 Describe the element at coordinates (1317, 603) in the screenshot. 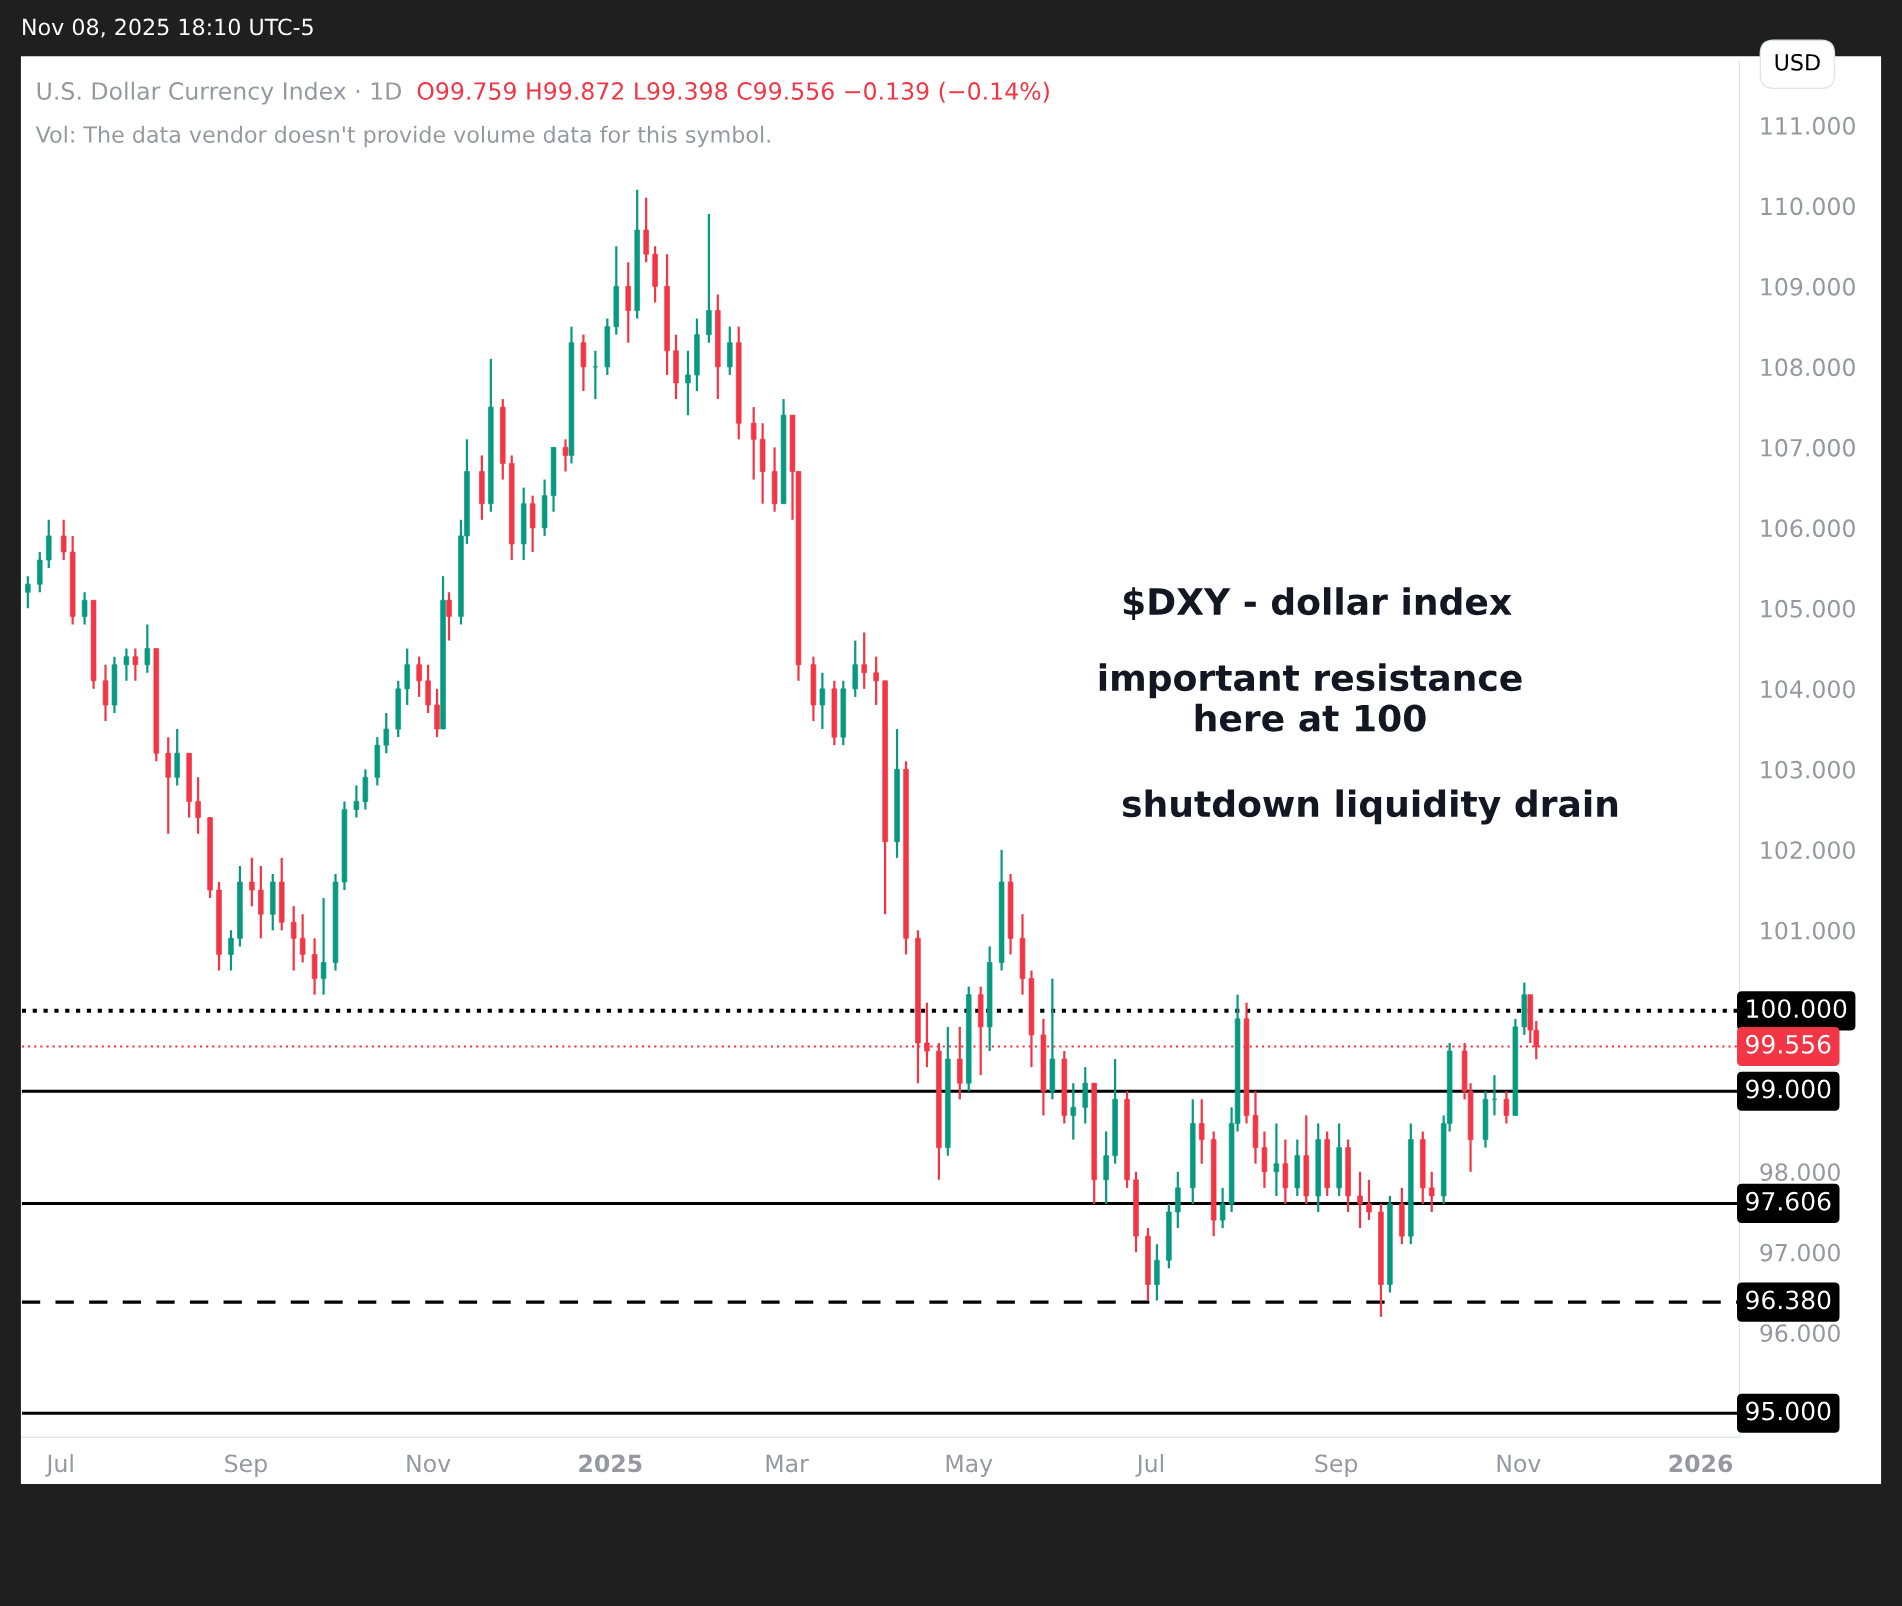

I see `annotation: $DXY - dollar index` at that location.